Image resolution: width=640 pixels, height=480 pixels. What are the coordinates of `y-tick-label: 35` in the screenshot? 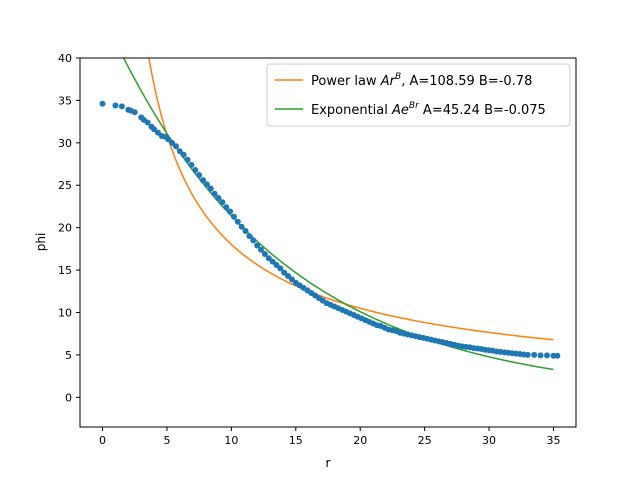 It's located at (65, 100).